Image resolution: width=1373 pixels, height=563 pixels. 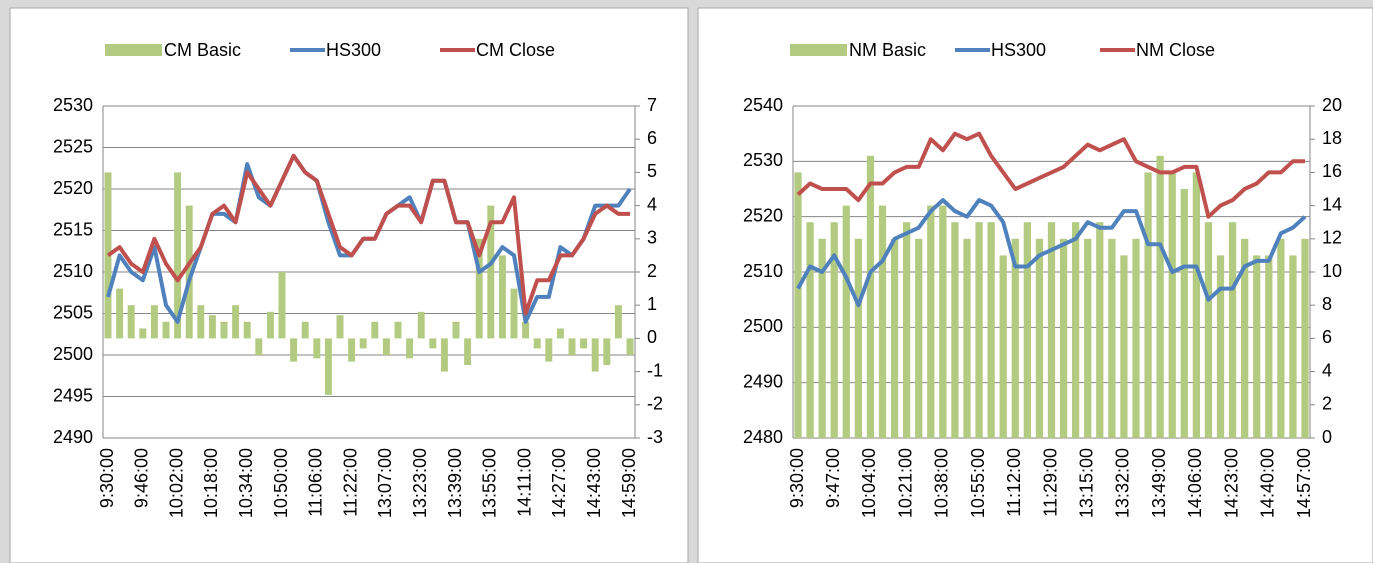 What do you see at coordinates (559, 483) in the screenshot?
I see `x-tick-label: 14:27:00` at bounding box center [559, 483].